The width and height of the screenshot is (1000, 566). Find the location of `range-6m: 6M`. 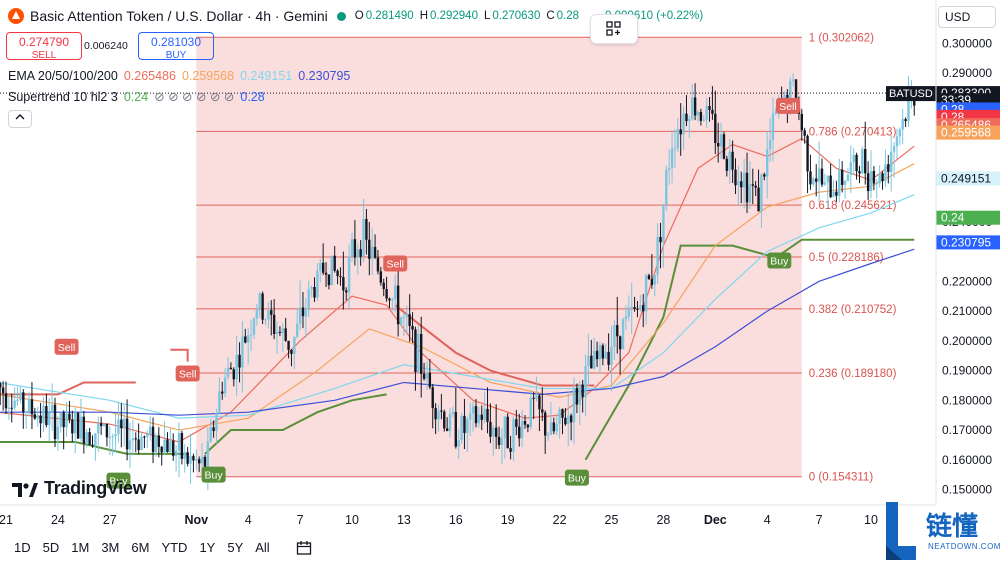

range-6m: 6M is located at coordinates (140, 547).